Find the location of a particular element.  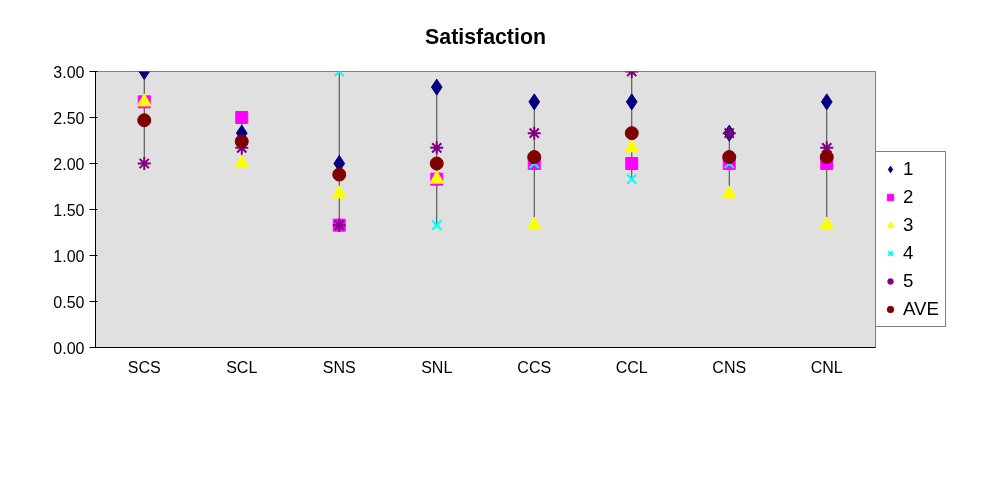

legend-label: 5 is located at coordinates (909, 281).